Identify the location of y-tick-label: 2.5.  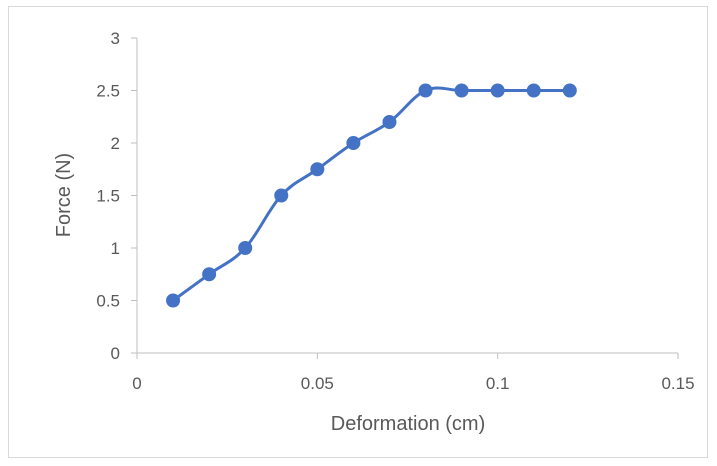
(108, 91).